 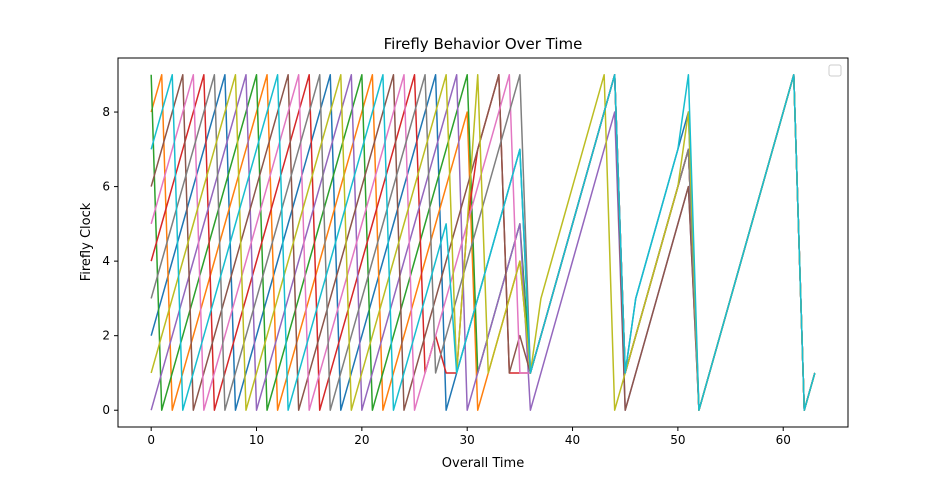 What do you see at coordinates (151, 440) in the screenshot?
I see `x-tick-label: 0` at bounding box center [151, 440].